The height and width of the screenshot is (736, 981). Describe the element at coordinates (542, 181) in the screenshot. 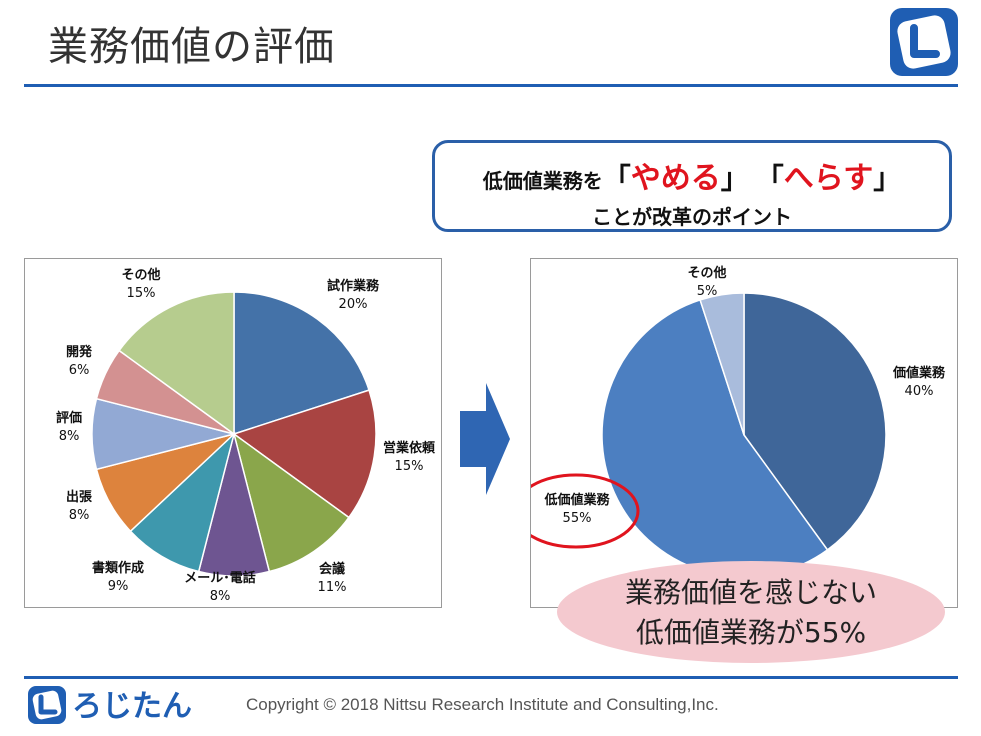

I see `callout-prefix: 低価値業務を` at that location.